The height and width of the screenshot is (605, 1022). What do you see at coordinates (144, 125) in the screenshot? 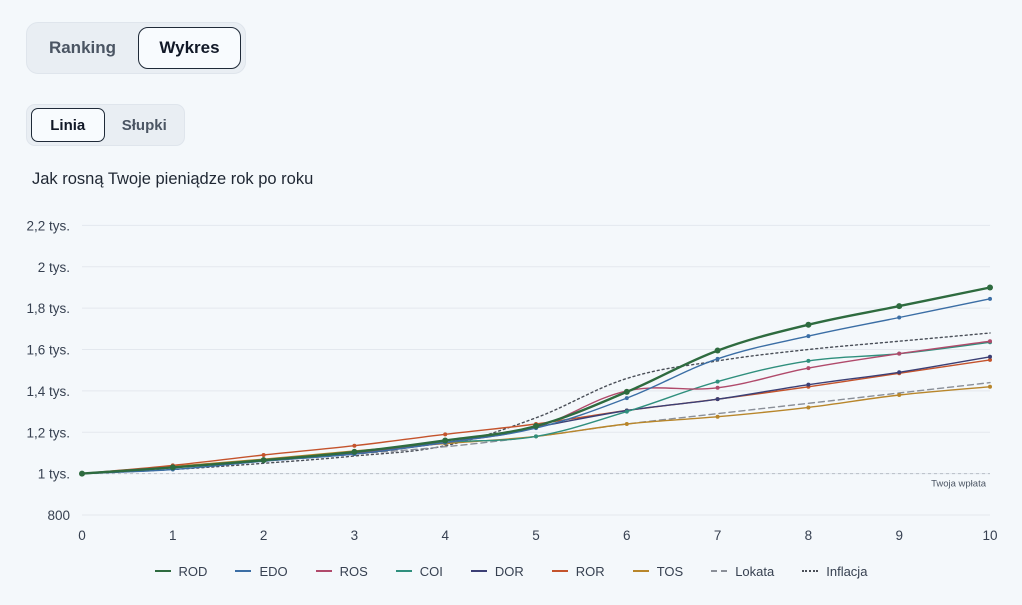
I see `bar-chart-tab: Słupki` at bounding box center [144, 125].